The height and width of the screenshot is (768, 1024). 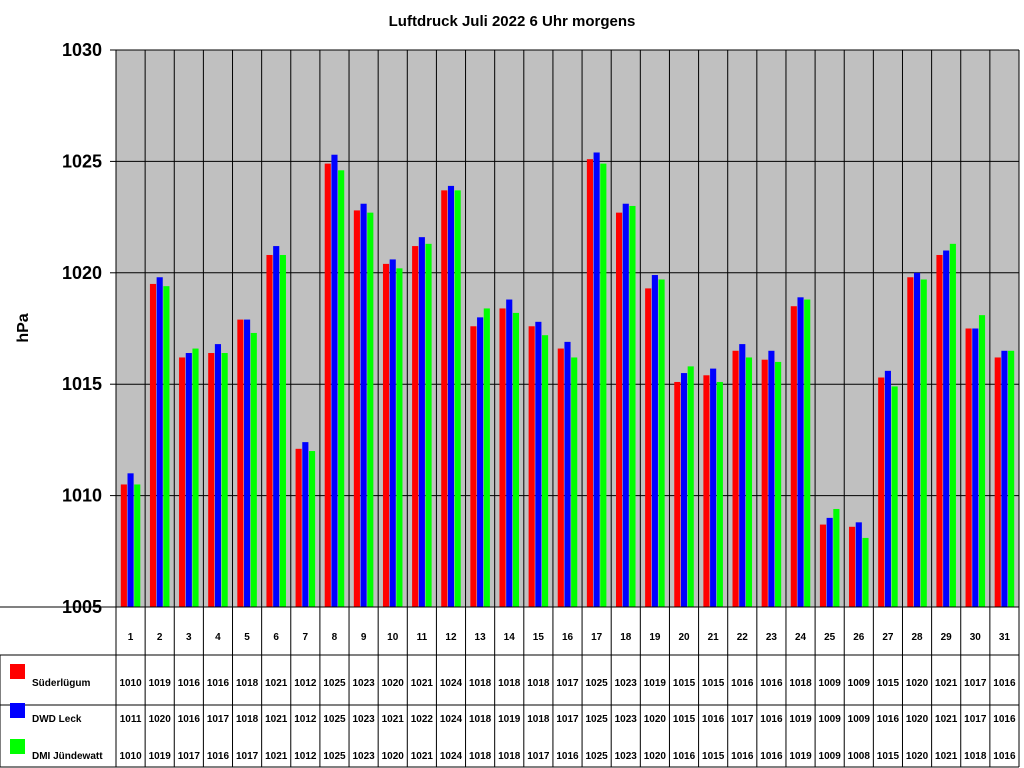 I want to click on y-tick-label: 1020, so click(x=82, y=273).